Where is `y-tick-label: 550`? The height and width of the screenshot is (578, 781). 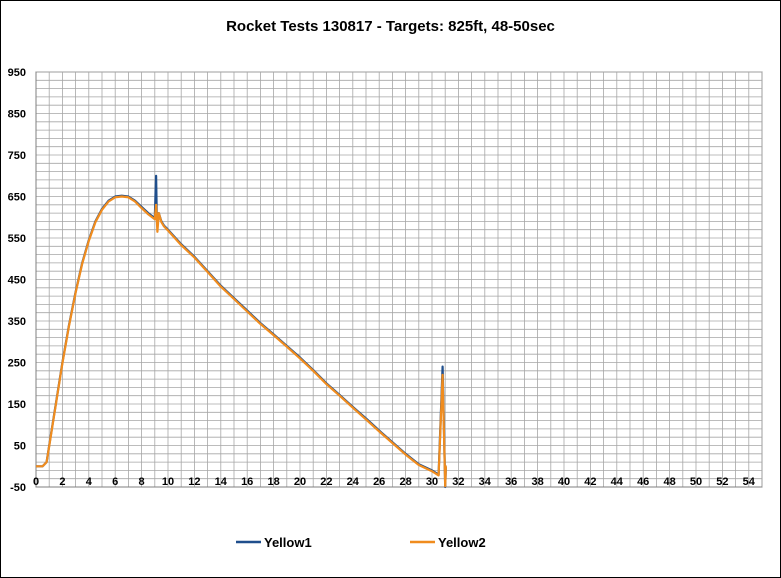 y-tick-label: 550 is located at coordinates (17, 239).